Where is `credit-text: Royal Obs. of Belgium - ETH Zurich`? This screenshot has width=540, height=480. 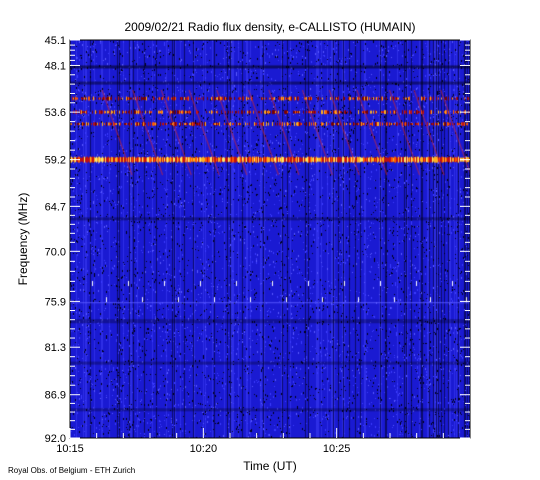
credit-text: Royal Obs. of Belgium - ETH Zurich is located at coordinates (72, 470).